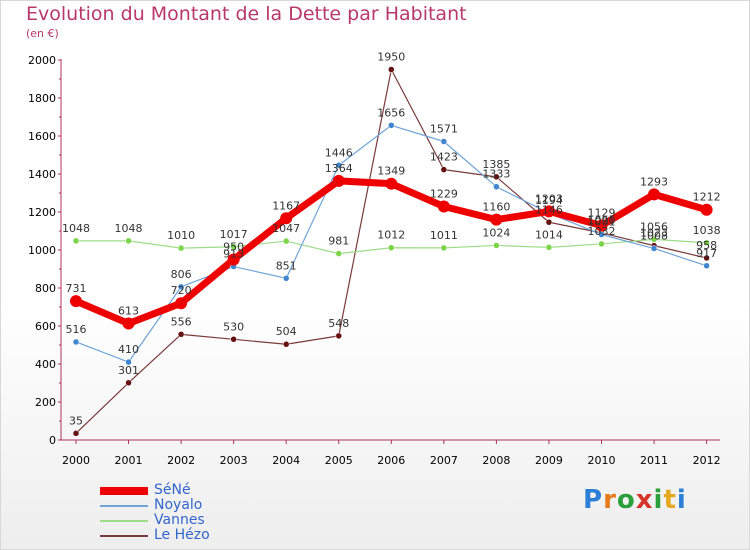 The height and width of the screenshot is (550, 750). I want to click on legend-label: Le Hézo, so click(182, 535).